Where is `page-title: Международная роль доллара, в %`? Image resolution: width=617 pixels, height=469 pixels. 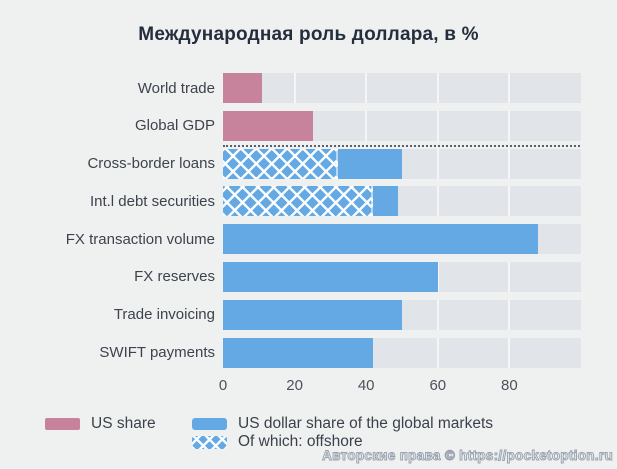
page-title: Международная роль доллара, в % is located at coordinates (308, 34).